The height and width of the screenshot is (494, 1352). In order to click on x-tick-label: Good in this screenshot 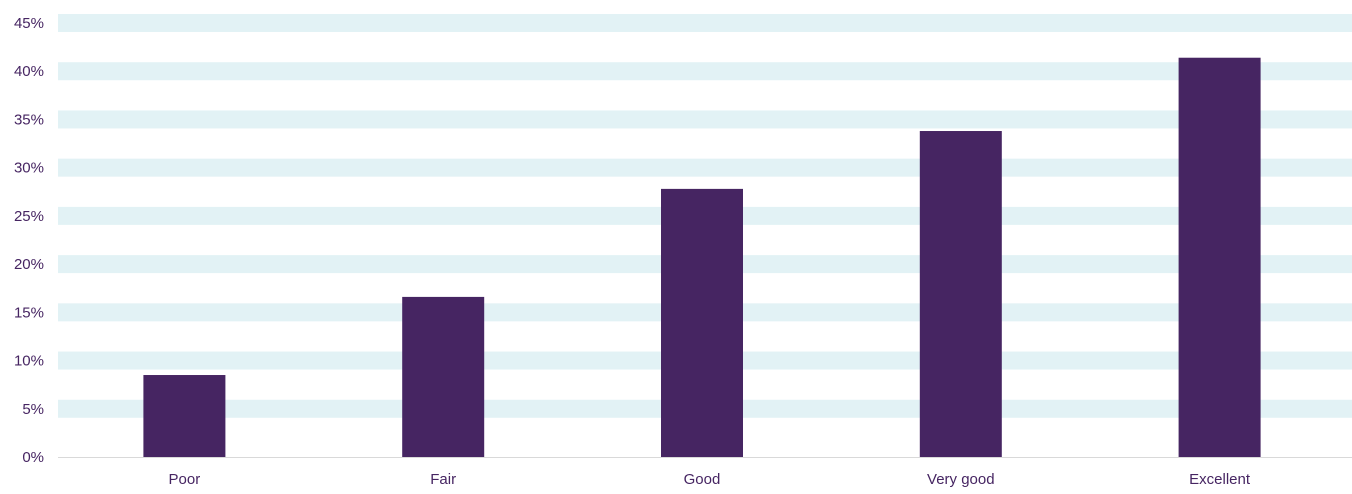, I will do `click(702, 479)`.